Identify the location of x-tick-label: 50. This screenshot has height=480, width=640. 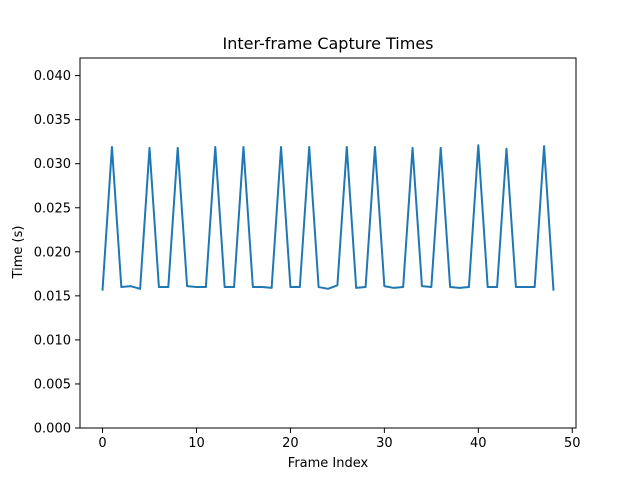
(572, 443).